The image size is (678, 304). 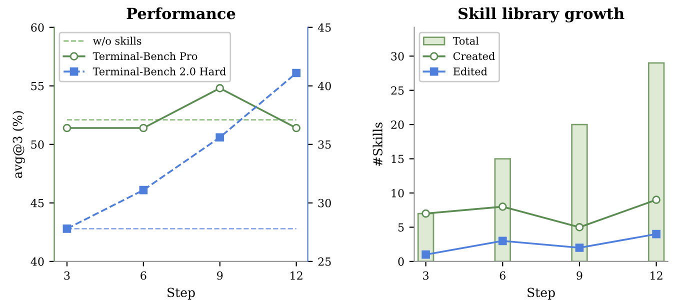 What do you see at coordinates (117, 41) in the screenshot?
I see `legend-label: w/o skills` at bounding box center [117, 41].